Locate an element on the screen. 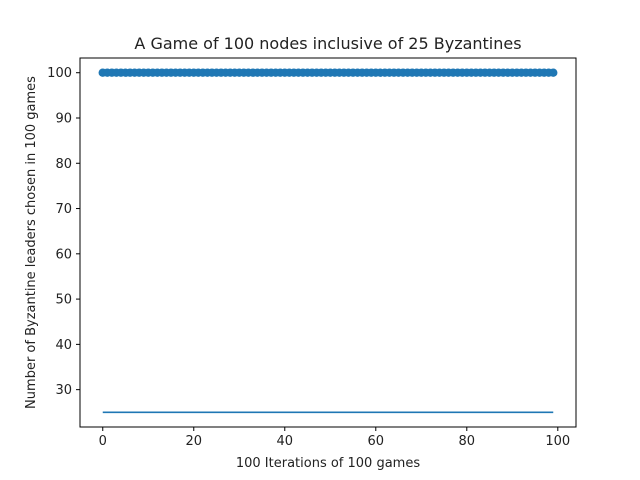 The height and width of the screenshot is (480, 640). x-tick-label: 40 is located at coordinates (284, 441).